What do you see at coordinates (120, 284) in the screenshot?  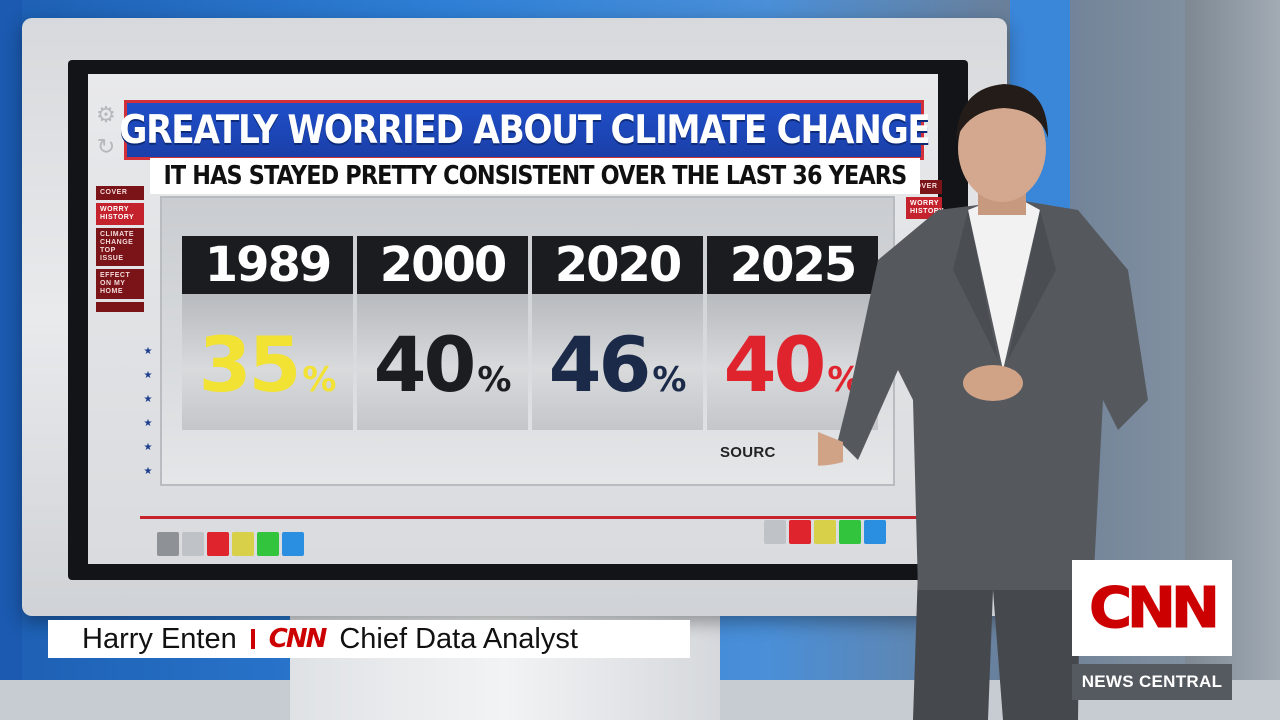 I see `nav-item-effect-on-my-home: EFFECT ON MY HOME` at bounding box center [120, 284].